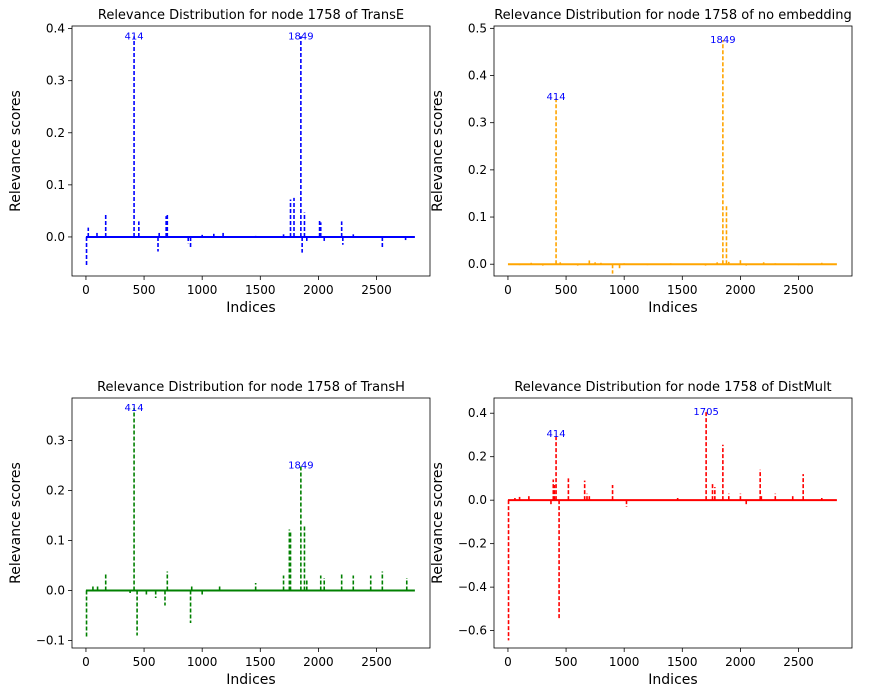 This screenshot has width=895, height=700. What do you see at coordinates (50, 641) in the screenshot?
I see `y-tick-label: −0.1` at bounding box center [50, 641].